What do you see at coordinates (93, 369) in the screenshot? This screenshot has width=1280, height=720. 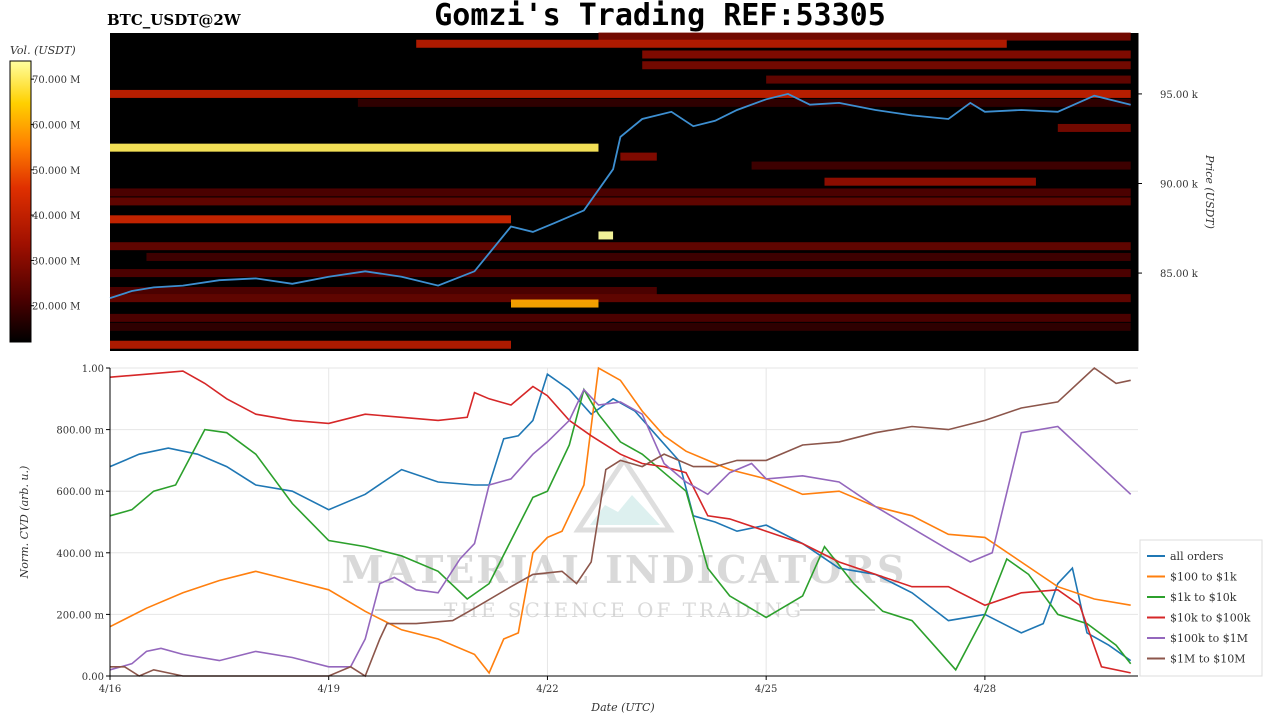 I see `y-tick-label: 1.00` at bounding box center [93, 369].